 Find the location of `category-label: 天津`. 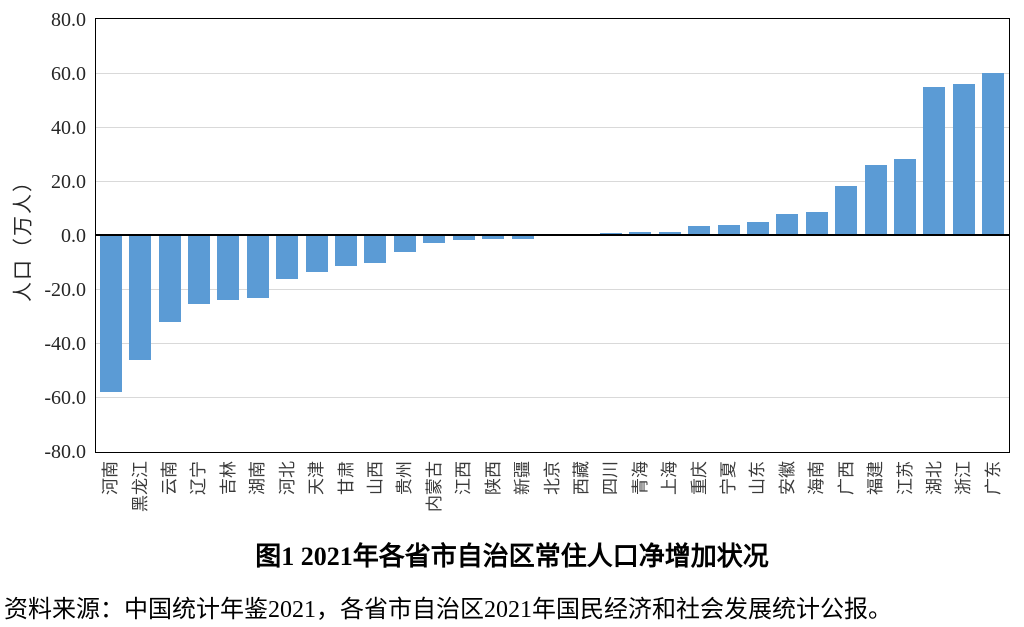

category-label: 天津 is located at coordinates (317, 478).